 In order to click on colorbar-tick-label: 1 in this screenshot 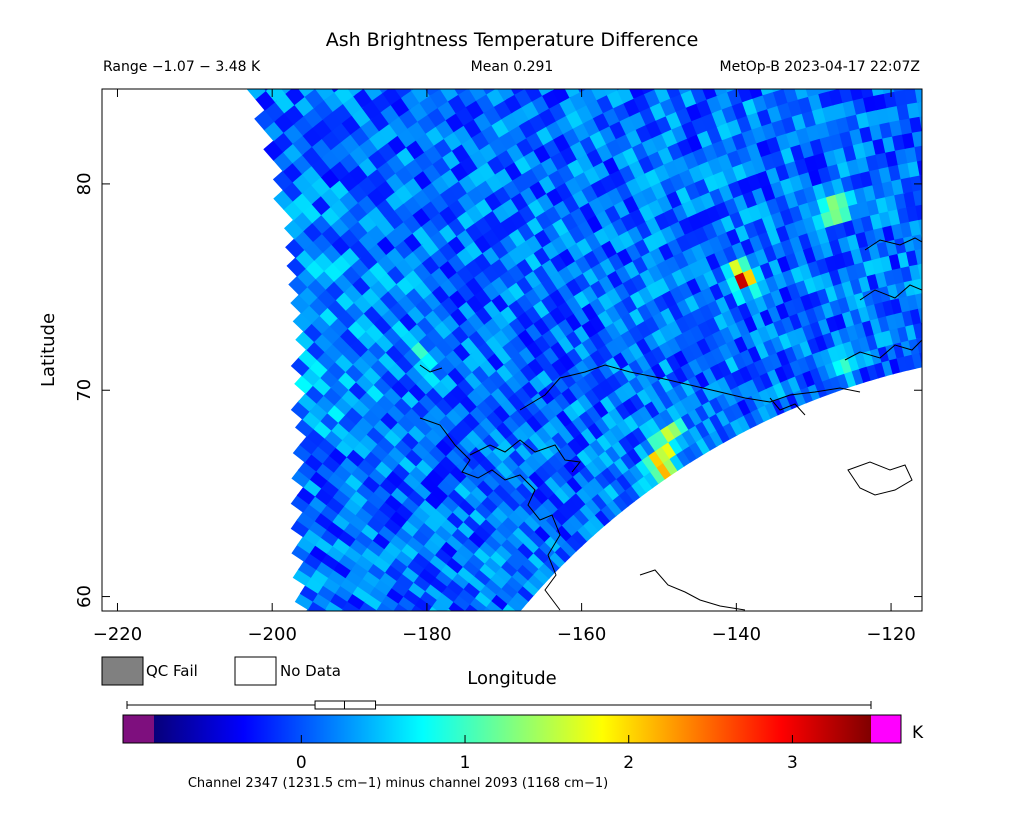, I will do `click(465, 763)`.